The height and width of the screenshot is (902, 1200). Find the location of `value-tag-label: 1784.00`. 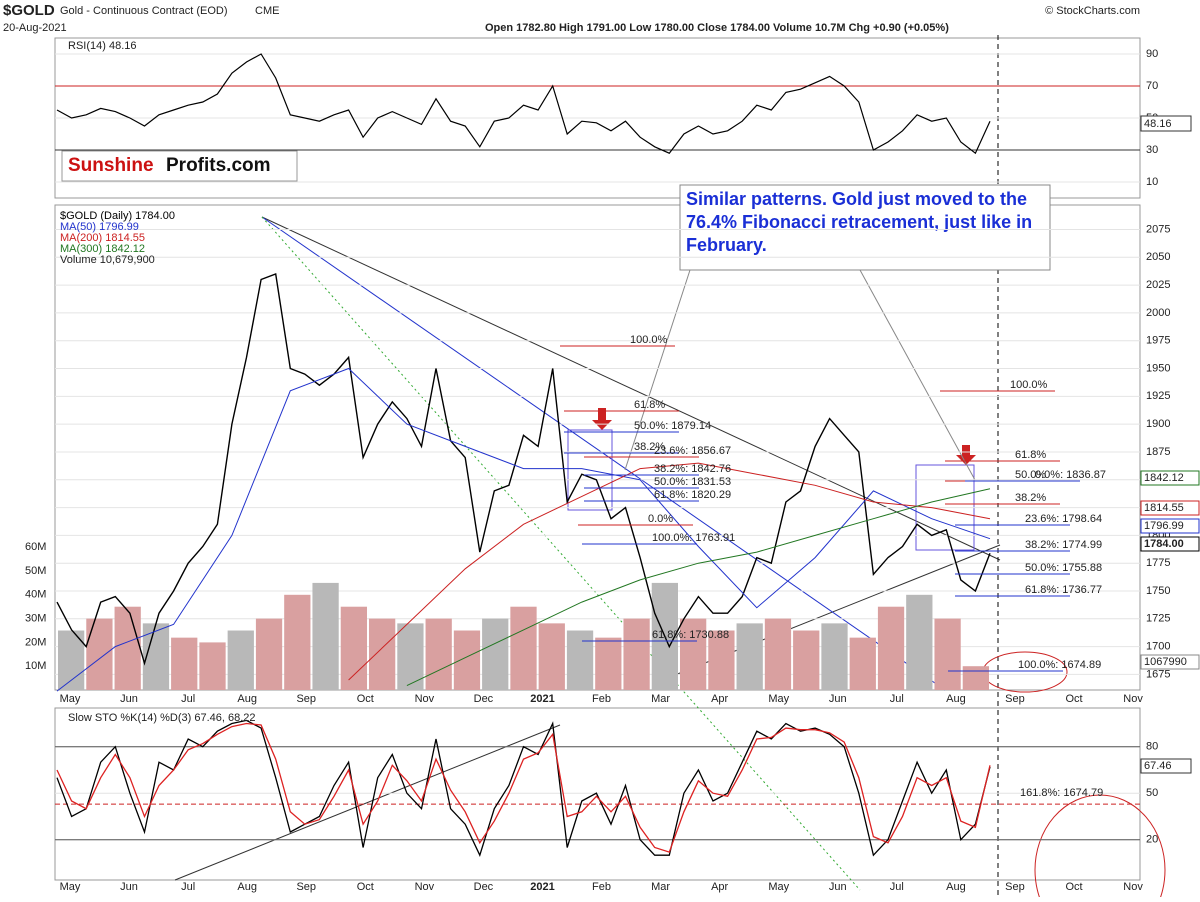

value-tag-label: 1784.00 is located at coordinates (1164, 544).